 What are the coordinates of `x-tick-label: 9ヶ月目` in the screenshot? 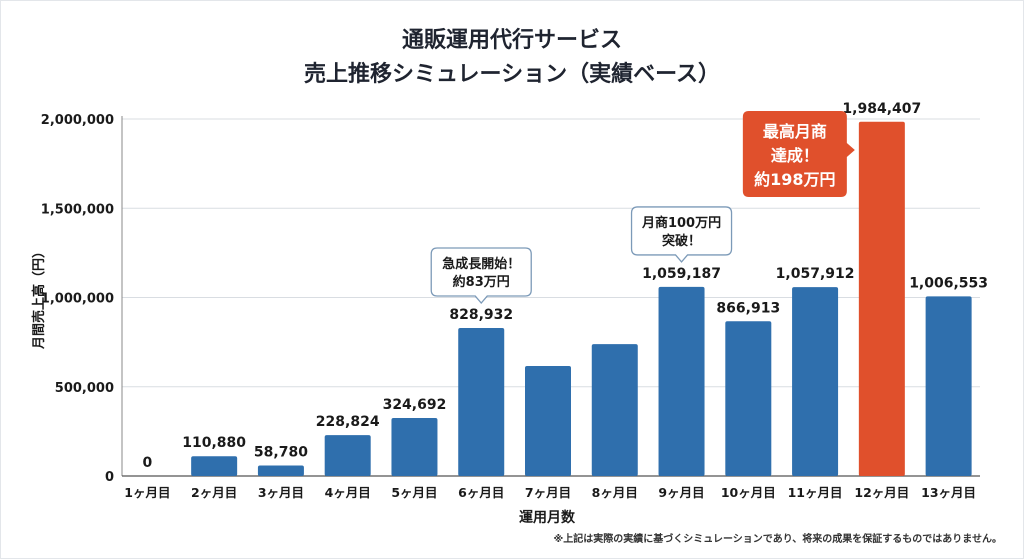 It's located at (681, 492).